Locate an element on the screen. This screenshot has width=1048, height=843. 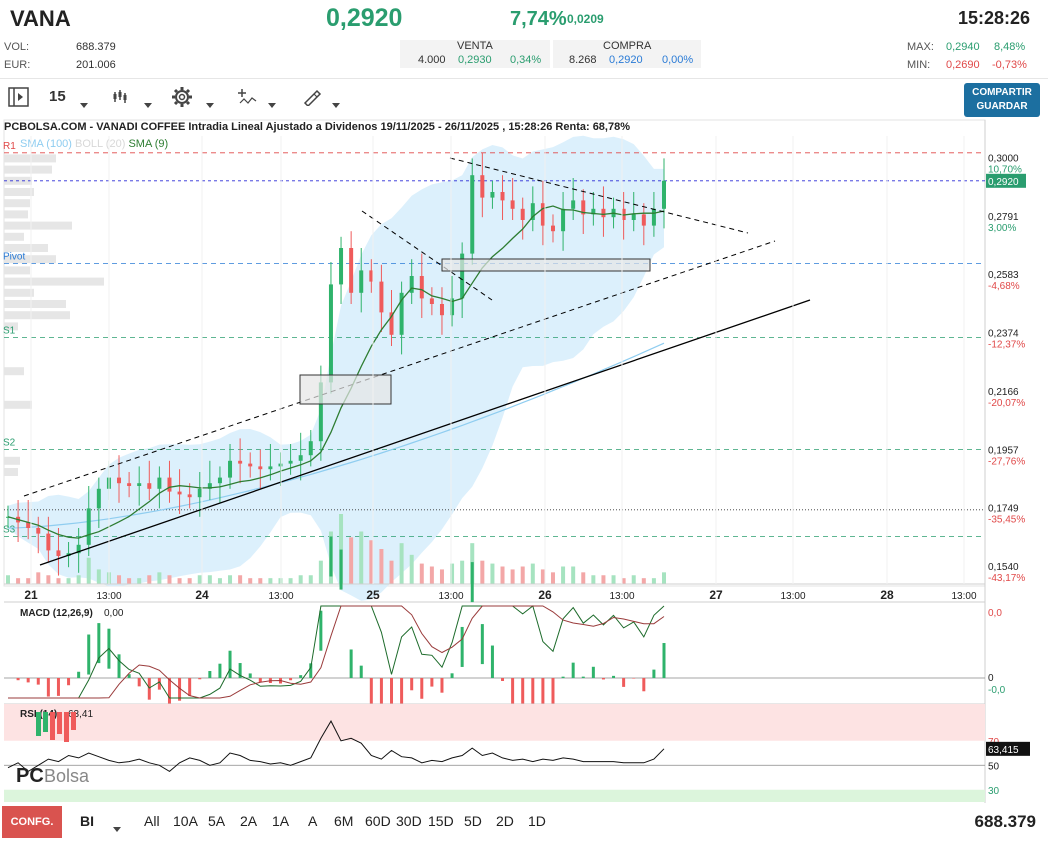
last-price: 0,2920 is located at coordinates (364, 18).